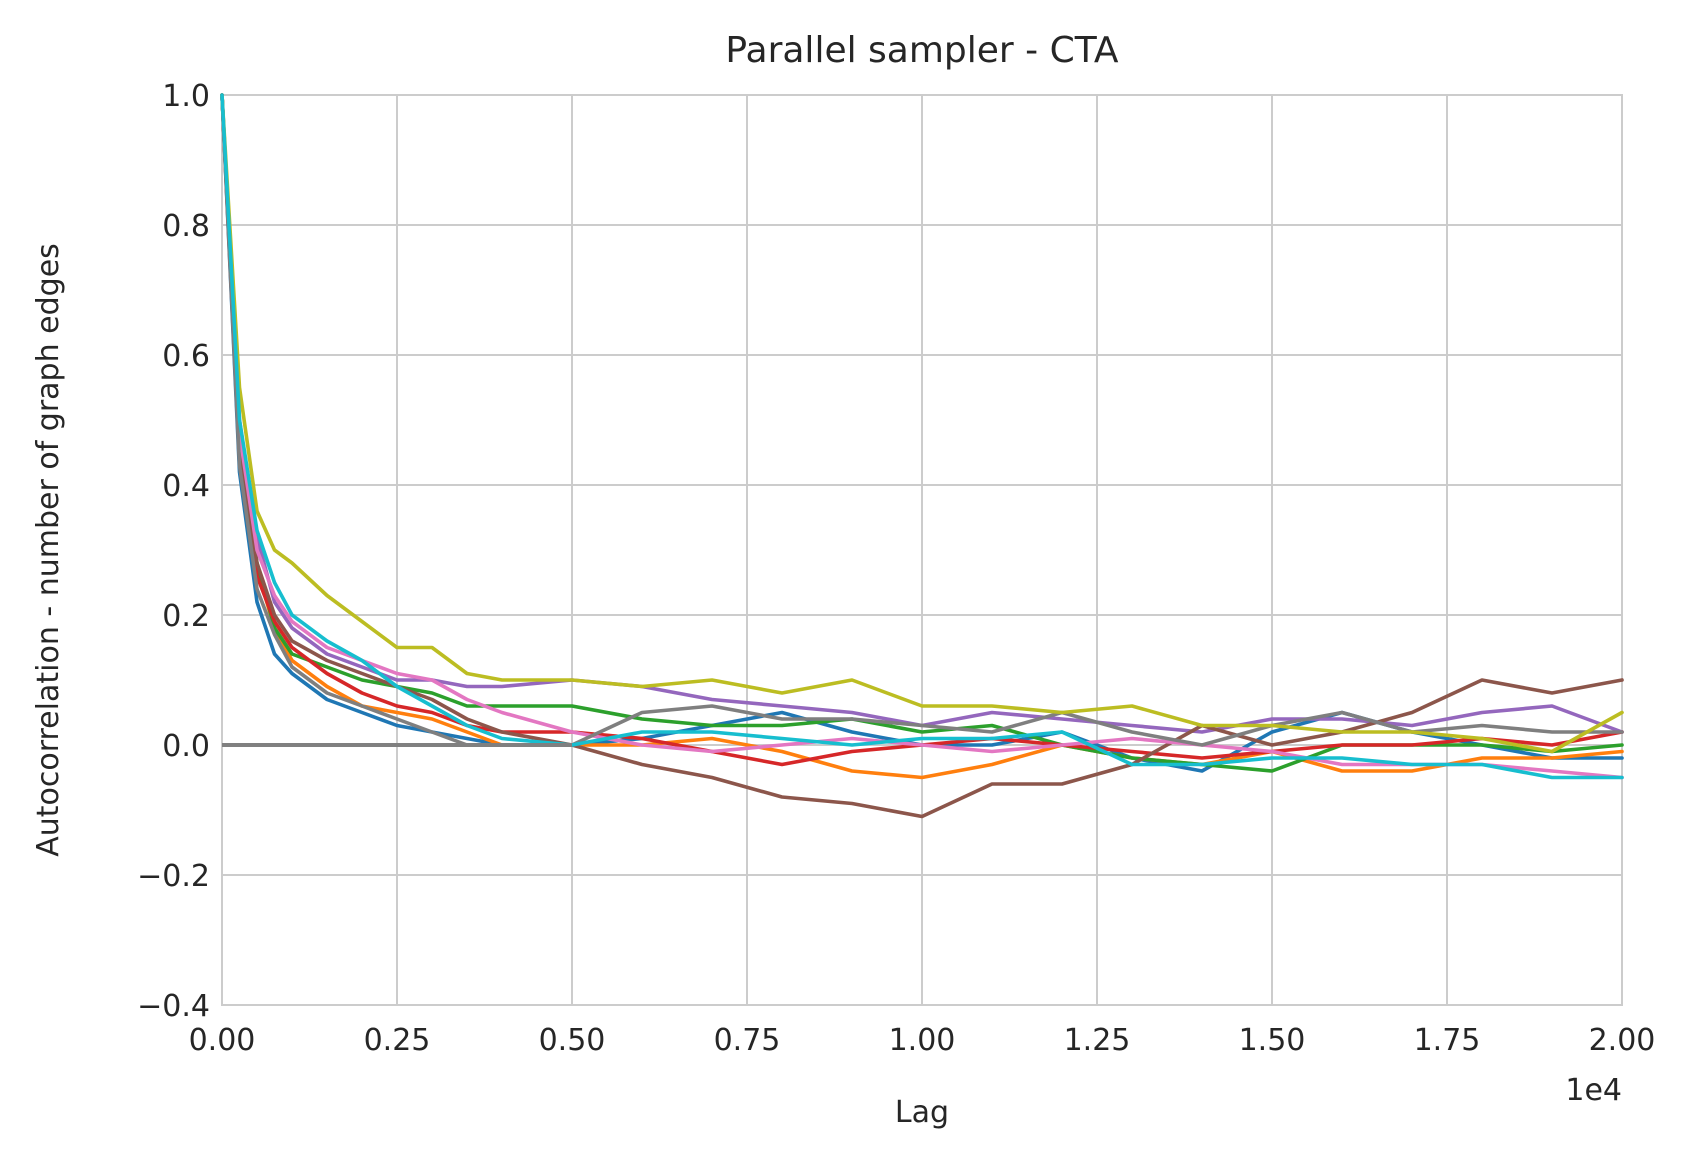 This screenshot has width=1690, height=1163. I want to click on x-tick-label: 2.00, so click(1622, 1040).